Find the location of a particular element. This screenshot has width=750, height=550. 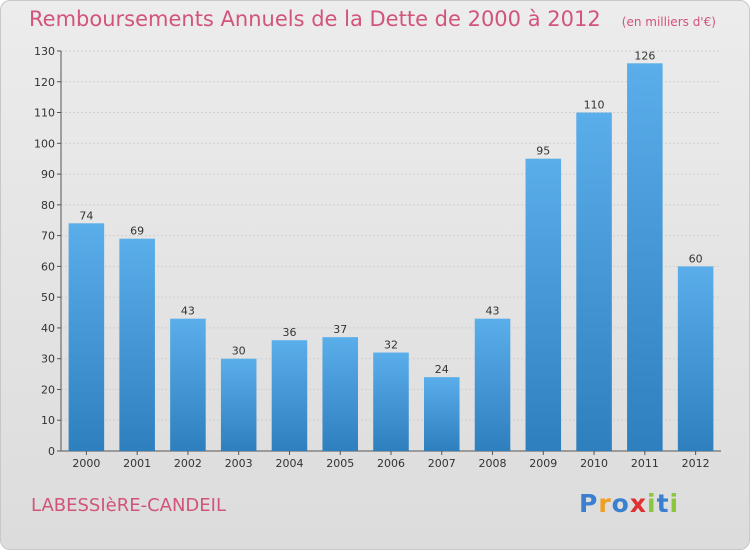

y-tick-label: 10 is located at coordinates (48, 420).